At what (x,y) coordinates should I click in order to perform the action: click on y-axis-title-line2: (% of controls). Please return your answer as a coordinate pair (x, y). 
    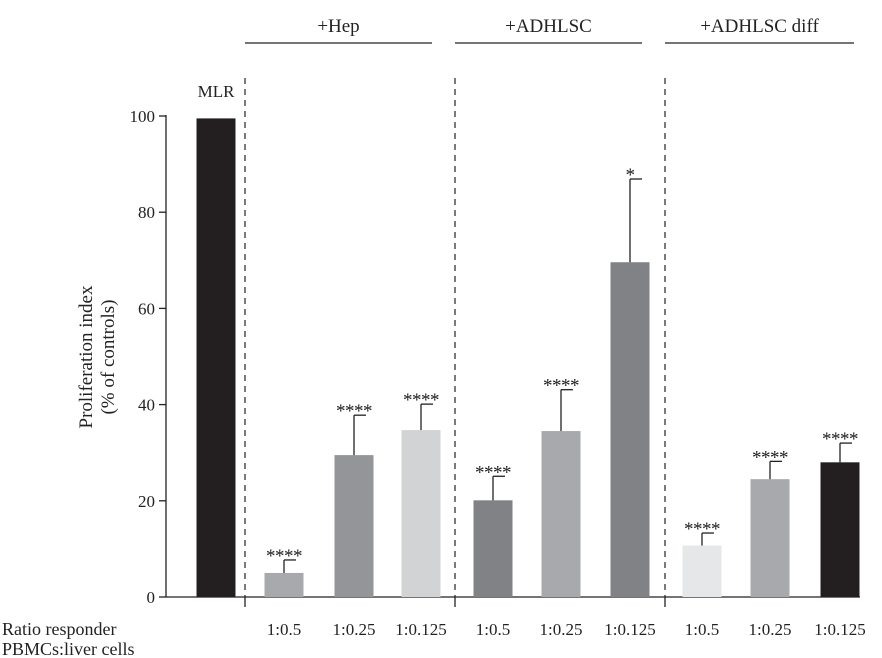
    Looking at the image, I should click on (108, 356).